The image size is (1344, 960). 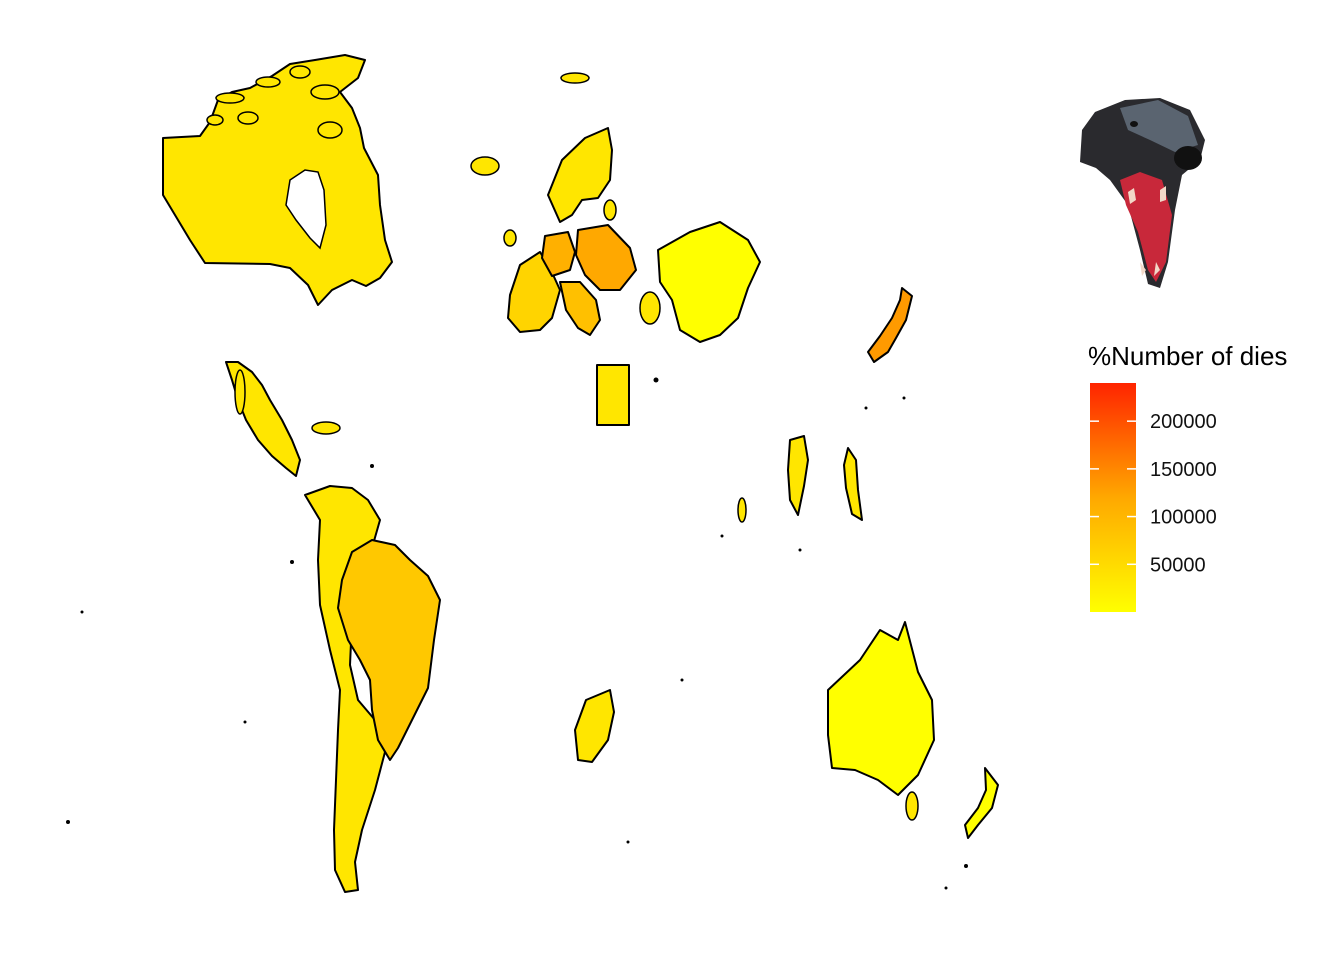 I want to click on legend-ticks: 200000 150000 100000 50000, so click(x=1153, y=493).